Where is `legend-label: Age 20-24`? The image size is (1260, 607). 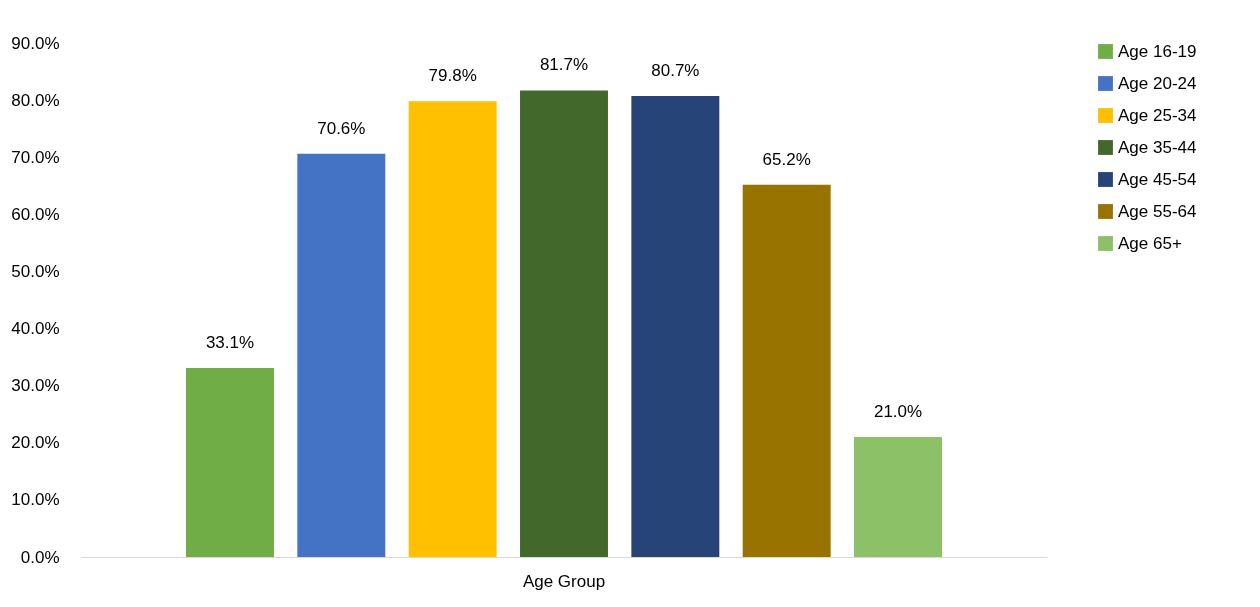
legend-label: Age 20-24 is located at coordinates (1157, 83).